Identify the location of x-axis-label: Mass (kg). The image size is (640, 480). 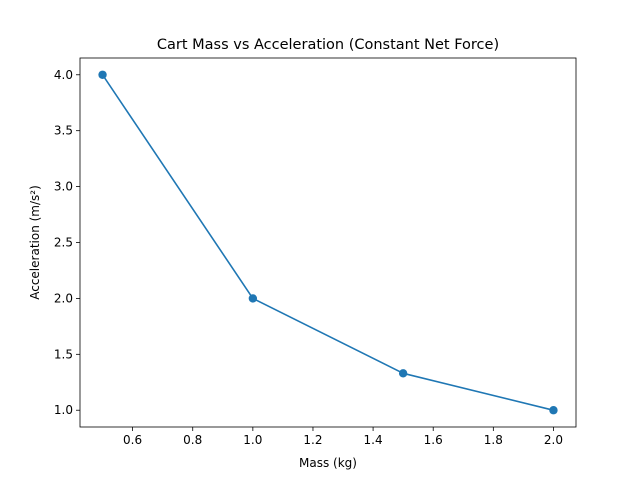
(328, 463).